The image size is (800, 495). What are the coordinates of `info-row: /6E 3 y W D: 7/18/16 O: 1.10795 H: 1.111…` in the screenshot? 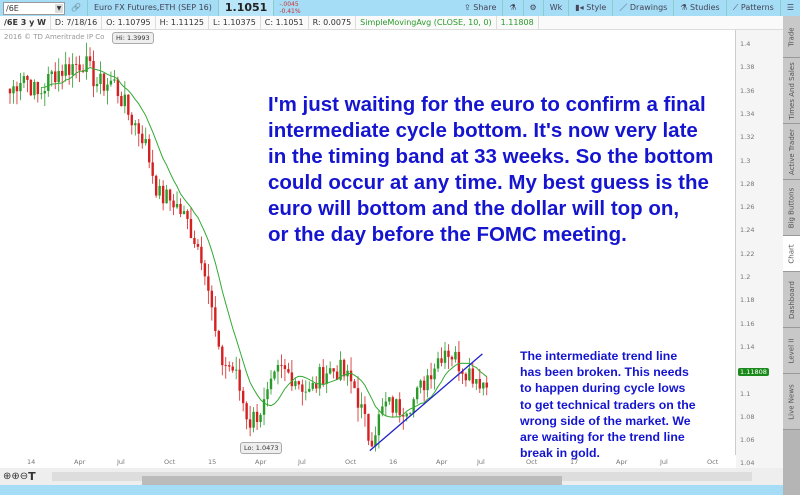 It's located at (391, 23).